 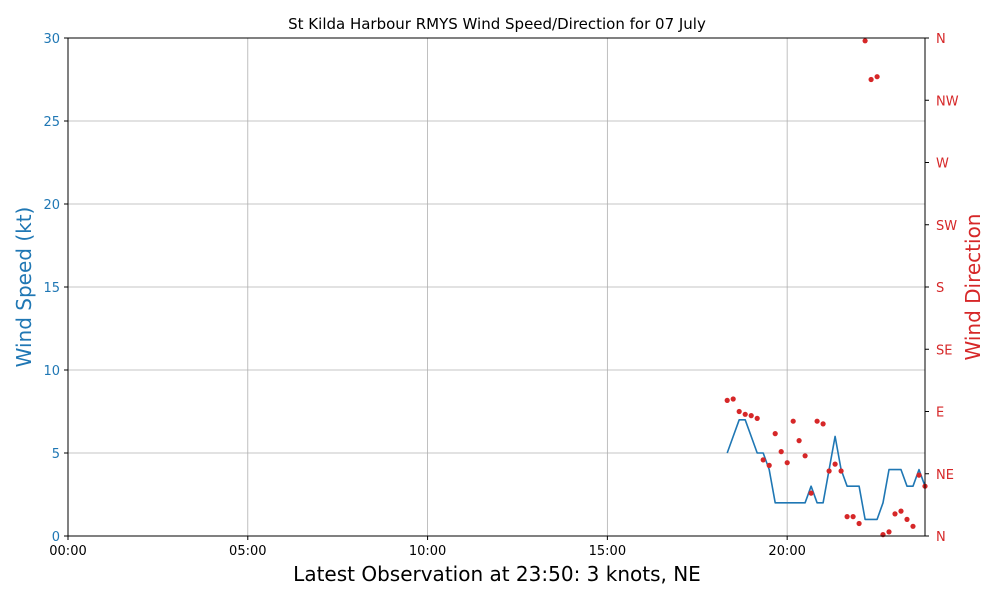 What do you see at coordinates (786, 551) in the screenshot?
I see `x-tick-label: 20:00` at bounding box center [786, 551].